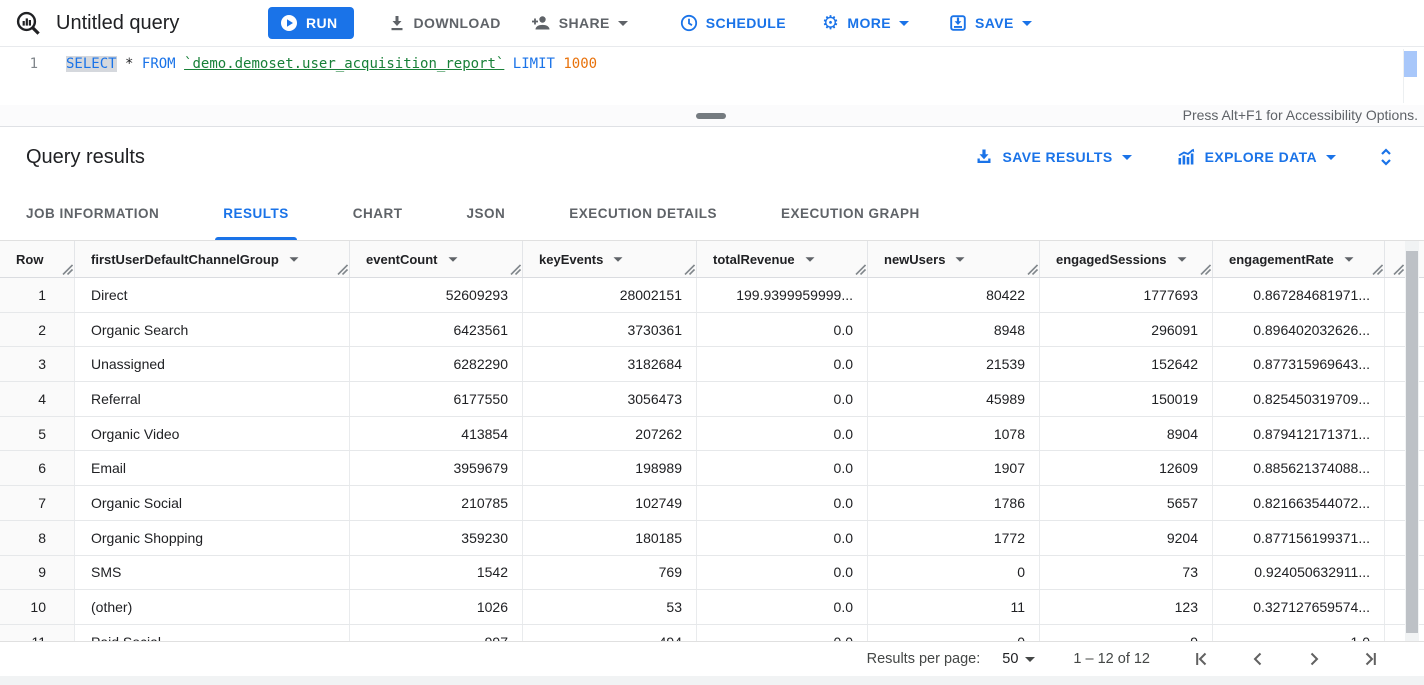 Image resolution: width=1424 pixels, height=685 pixels. Describe the element at coordinates (1299, 259) in the screenshot. I see `column-header-engagementrate: engagementRate` at that location.